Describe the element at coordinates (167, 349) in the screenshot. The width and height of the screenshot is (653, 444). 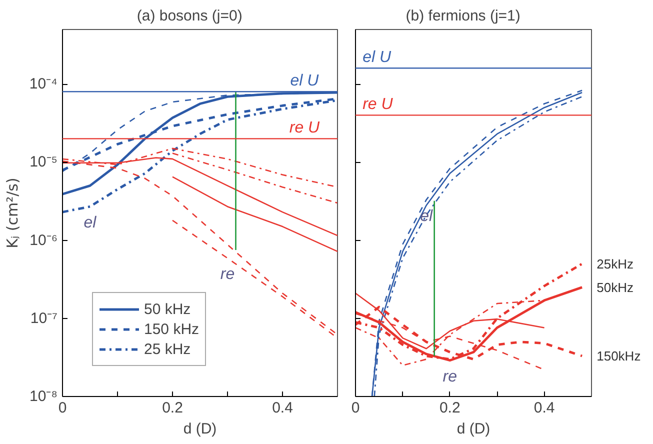
I see `legend-label: 25 kHz` at that location.